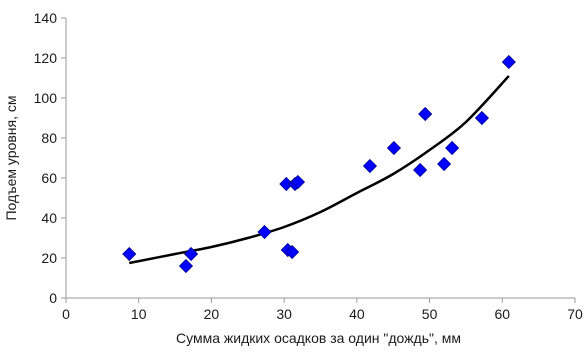 Image resolution: width=588 pixels, height=354 pixels. I want to click on y-tick-label: 0, so click(53, 298).